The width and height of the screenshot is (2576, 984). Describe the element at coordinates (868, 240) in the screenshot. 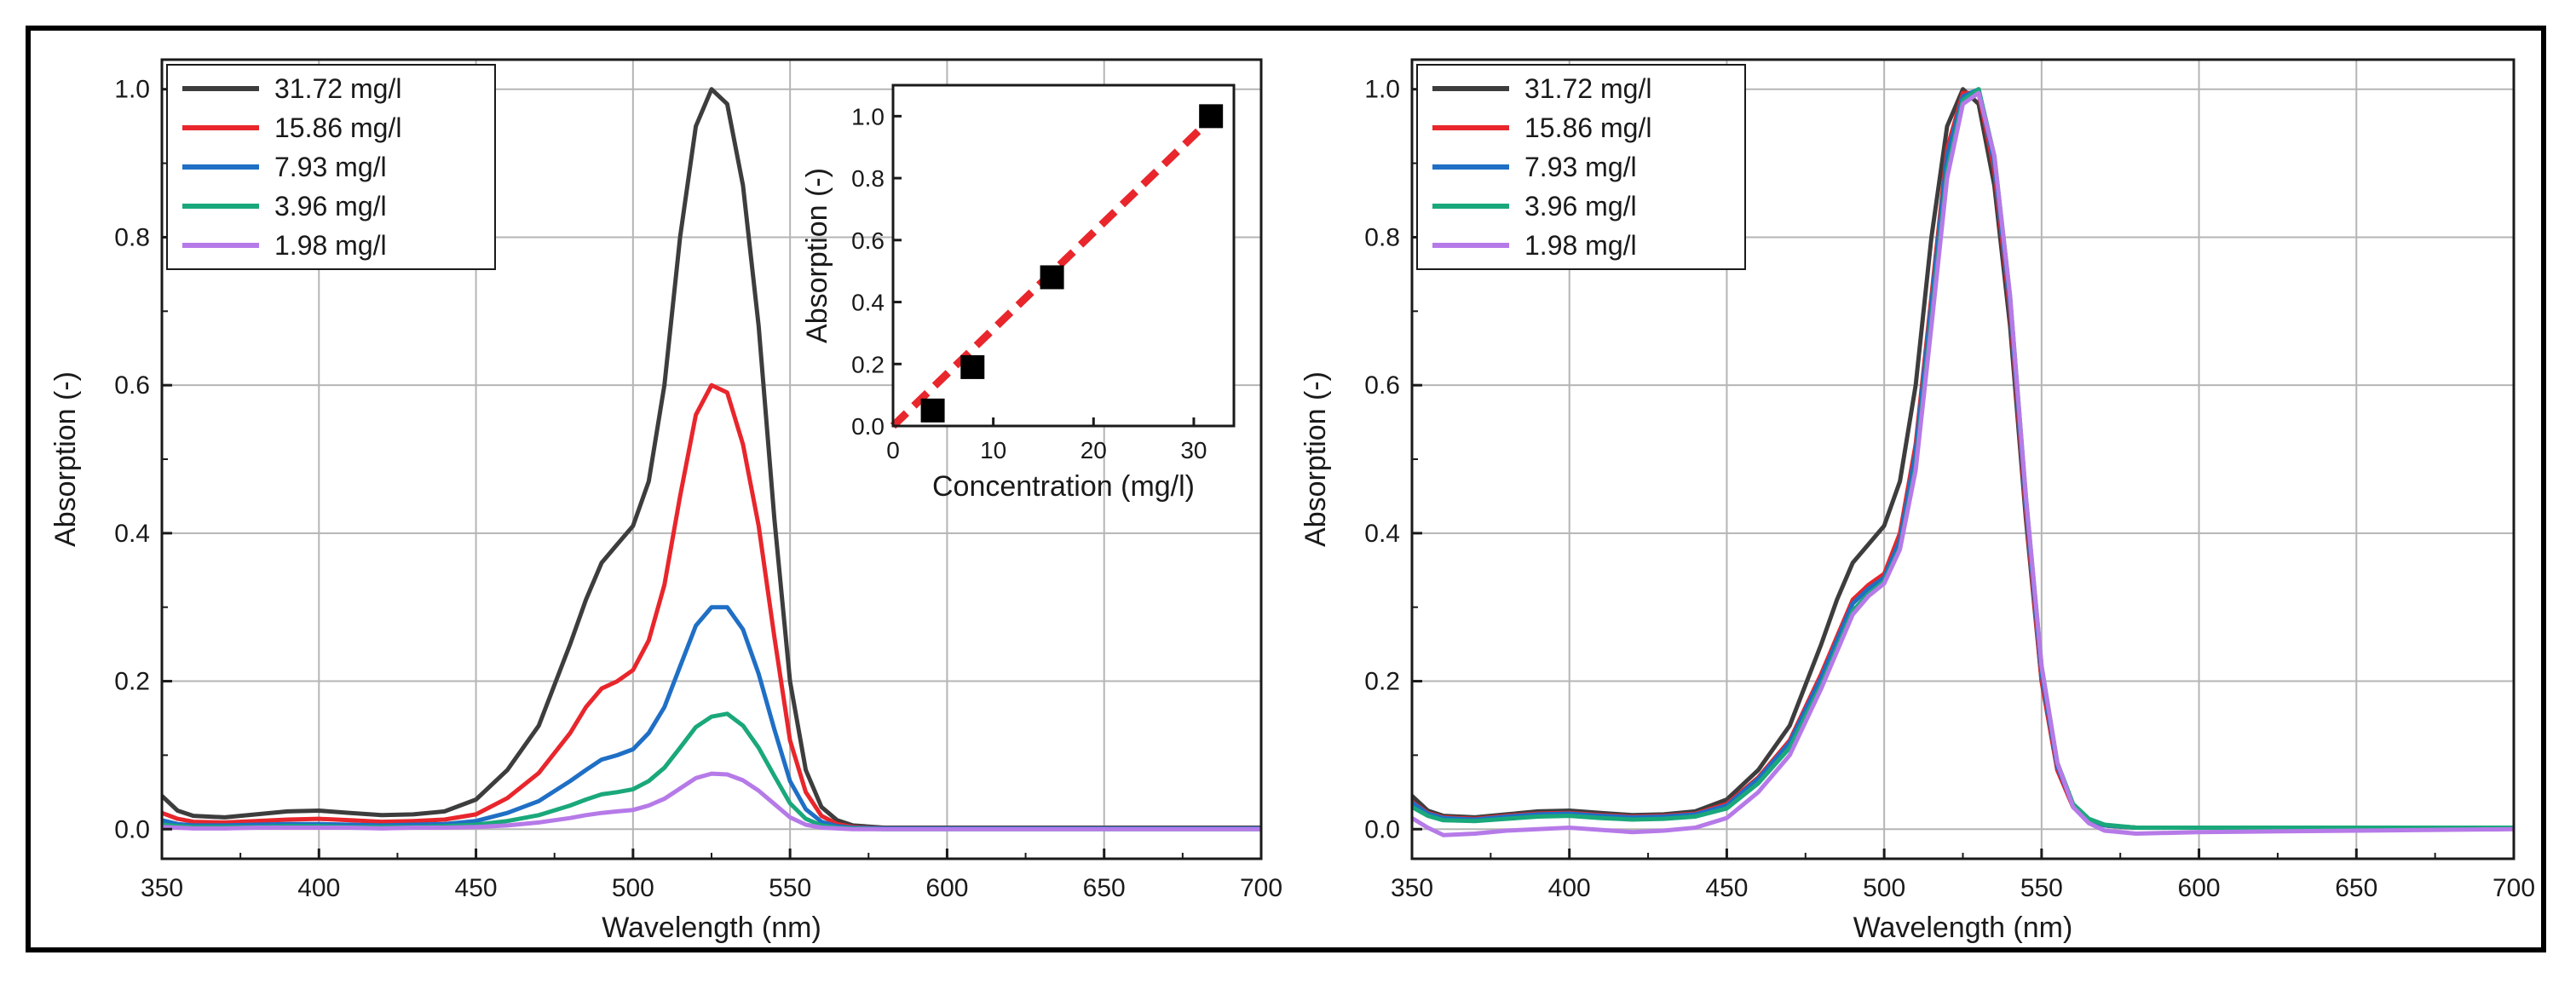

I see `inset-y-tick-label: 0.6` at that location.